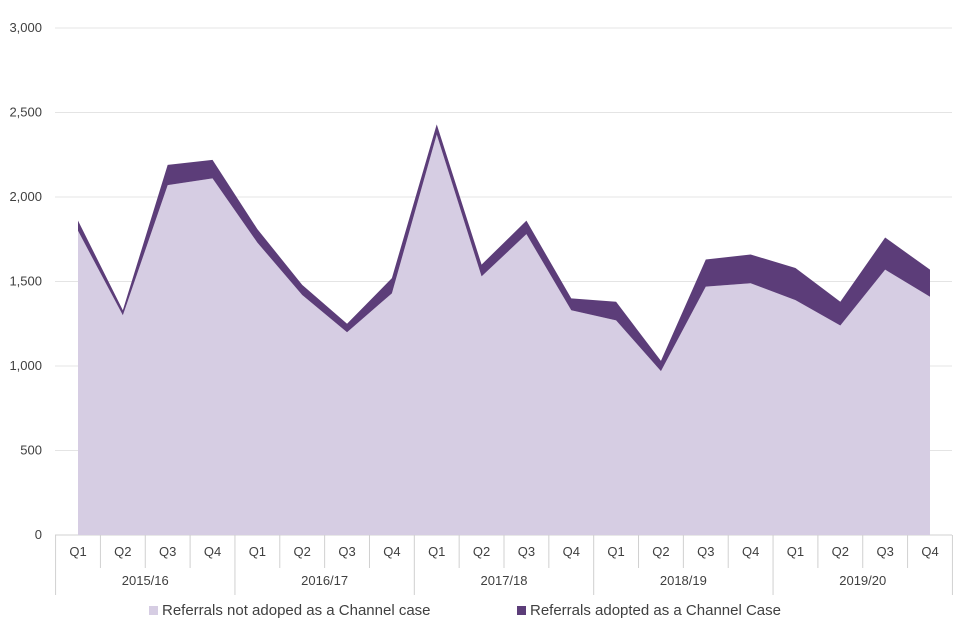 This screenshot has width=960, height=640. What do you see at coordinates (862, 580) in the screenshot?
I see `x-group-label: 2019/20` at bounding box center [862, 580].